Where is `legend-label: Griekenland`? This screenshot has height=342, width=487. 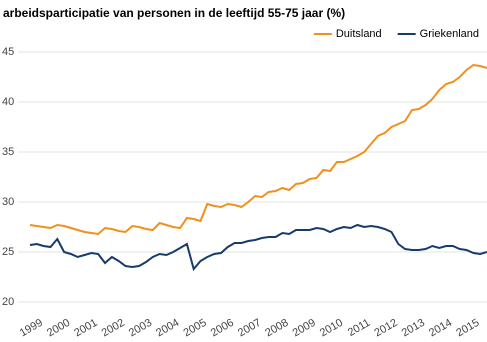
legend-label: Griekenland is located at coordinates (449, 34).